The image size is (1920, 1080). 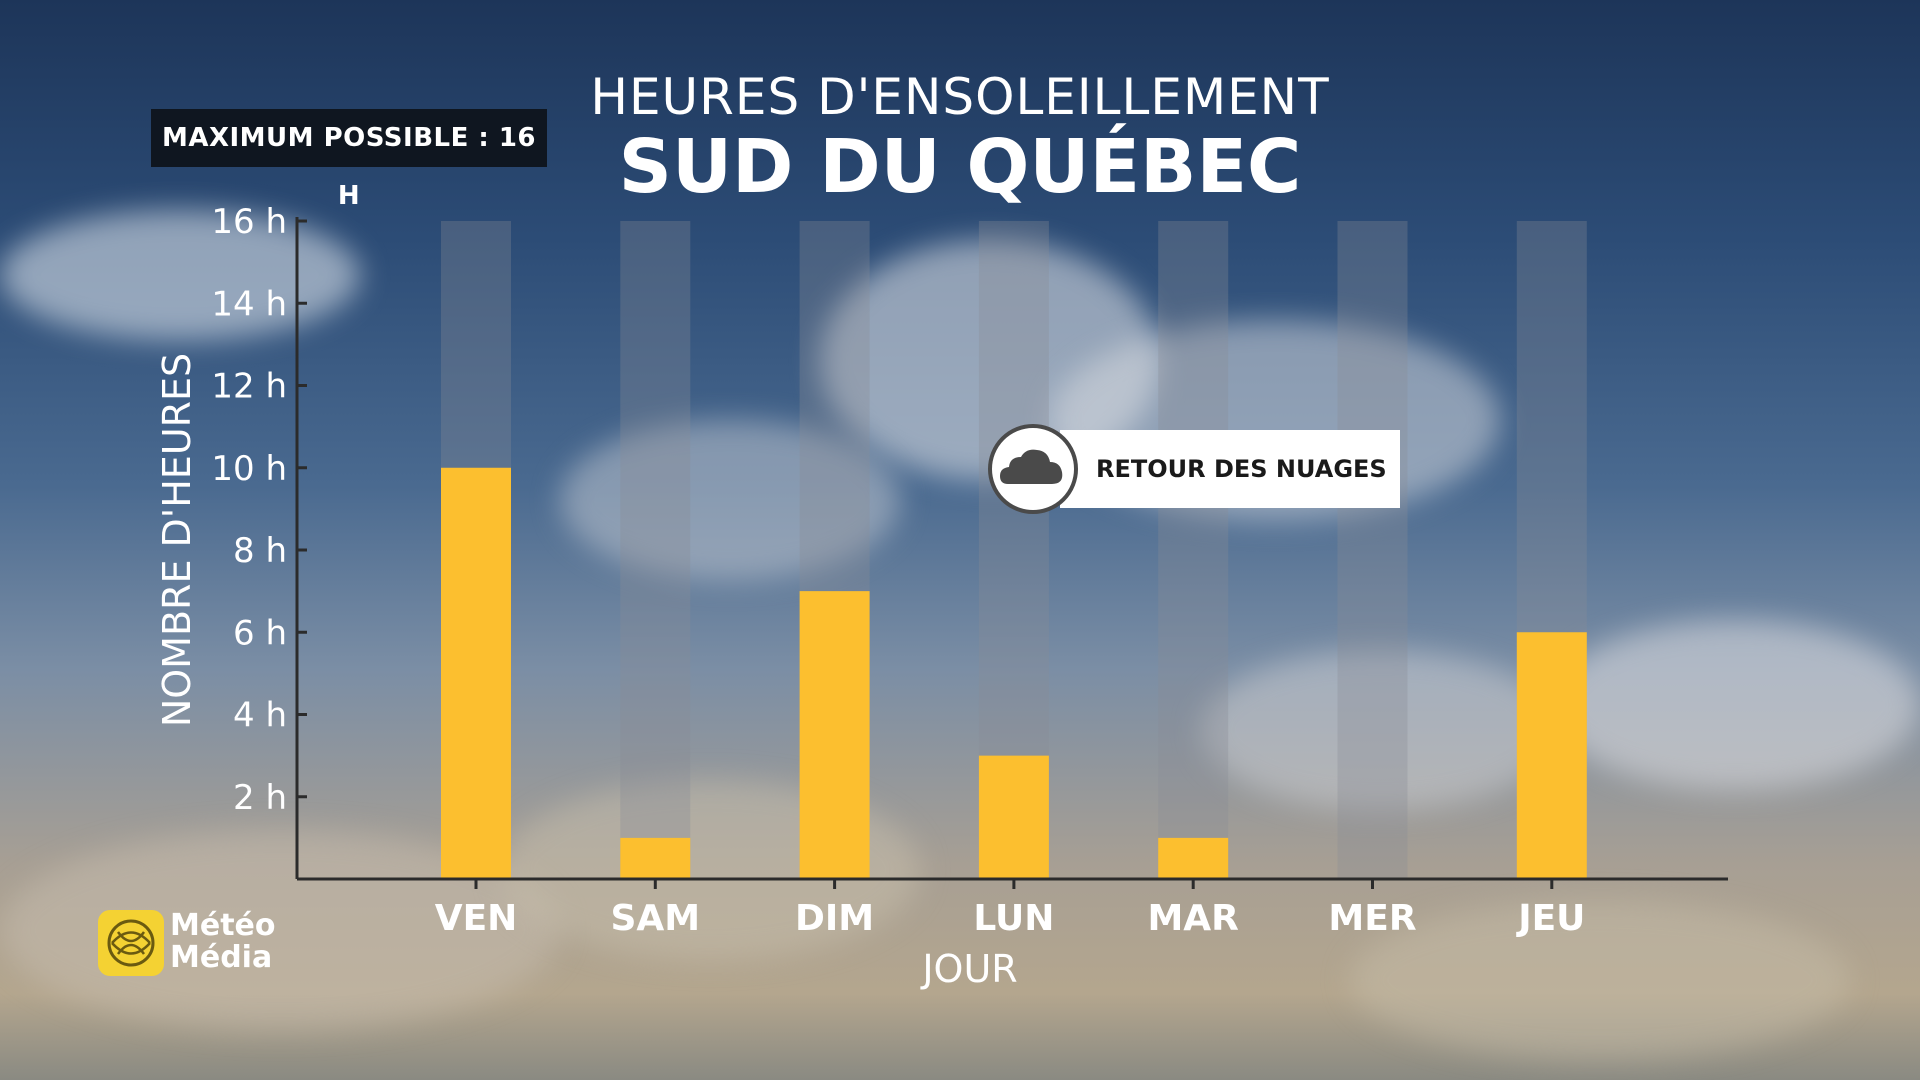 I want to click on bar-lun, so click(x=1013, y=817).